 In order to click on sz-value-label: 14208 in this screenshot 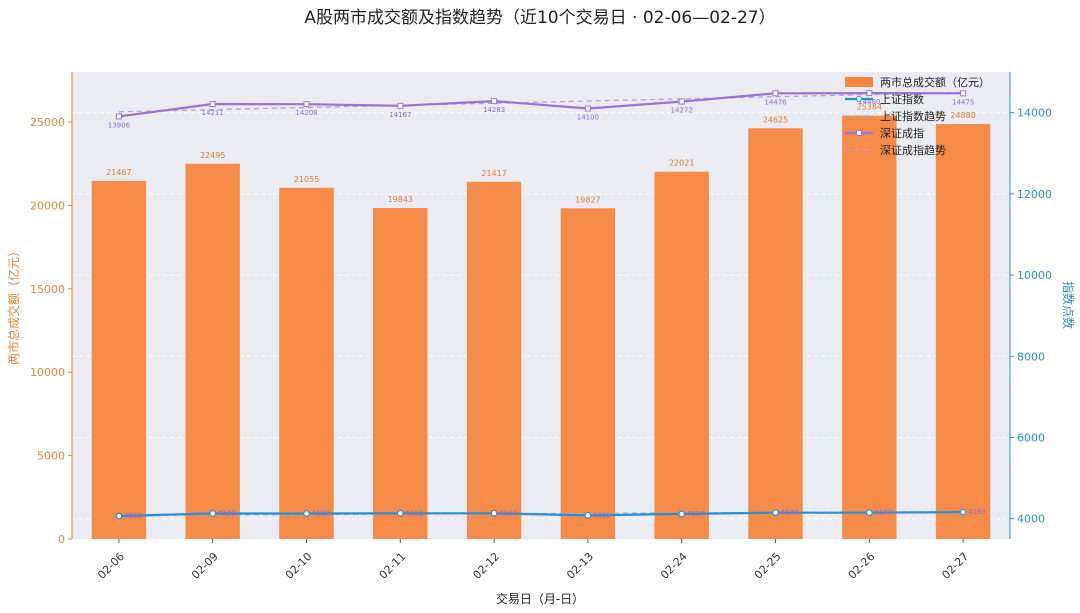, I will do `click(306, 113)`.